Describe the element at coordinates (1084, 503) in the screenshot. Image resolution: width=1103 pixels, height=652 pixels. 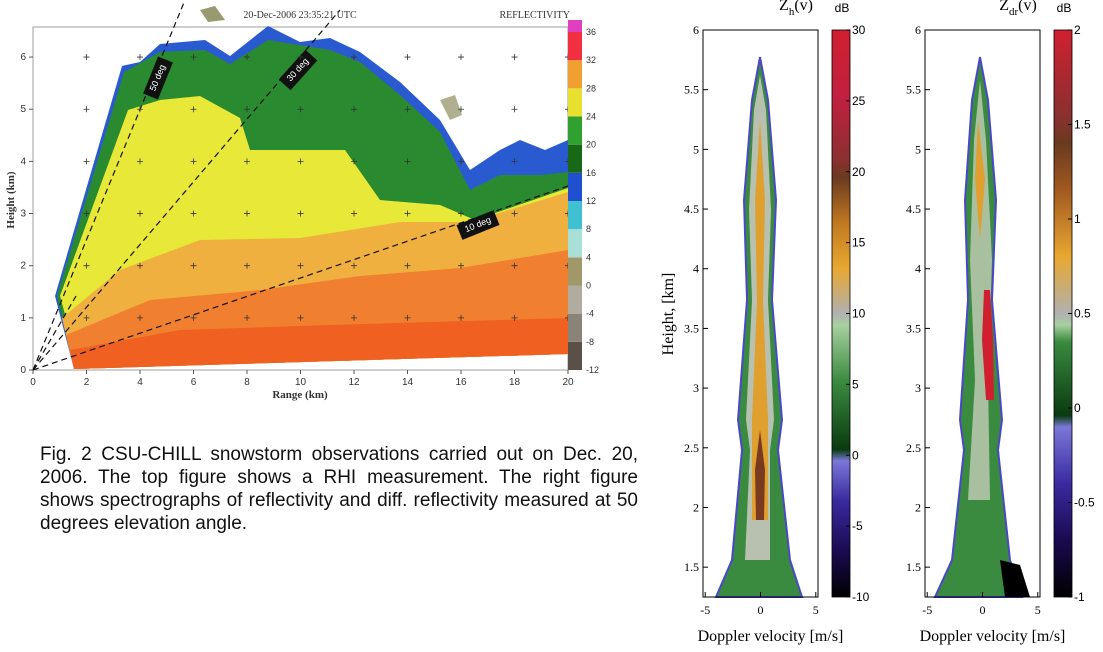
I see `colorbar-label: -0.5` at that location.